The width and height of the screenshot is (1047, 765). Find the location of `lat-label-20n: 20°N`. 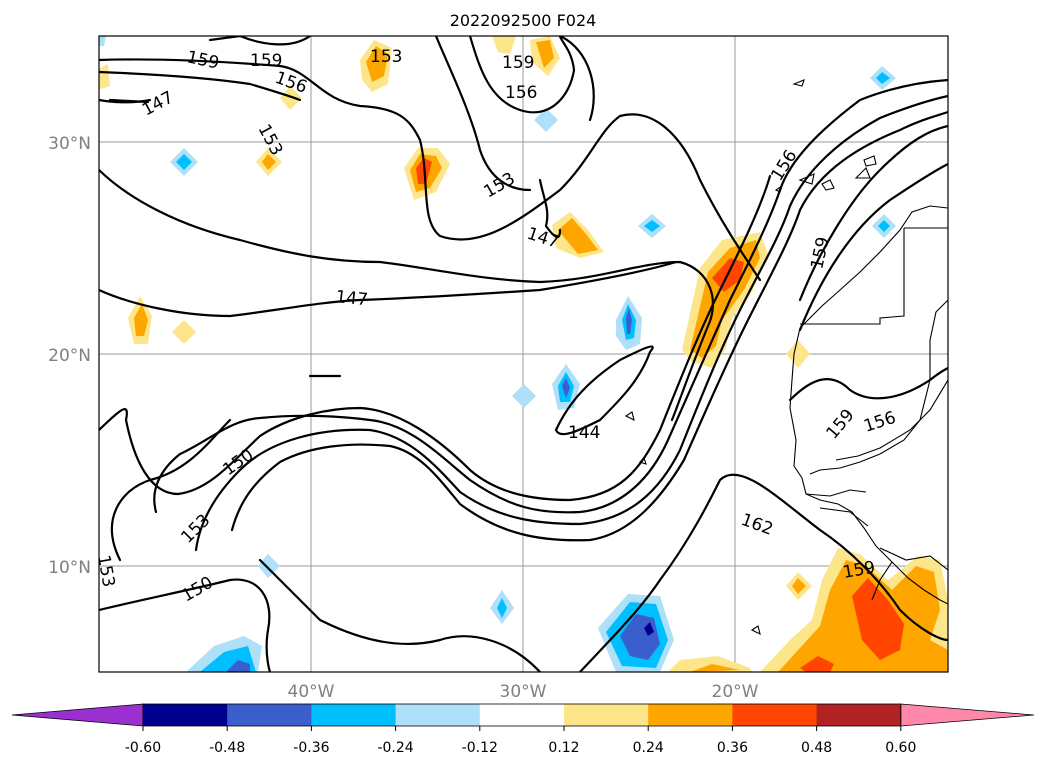

lat-label-20n: 20°N is located at coordinates (69, 356).